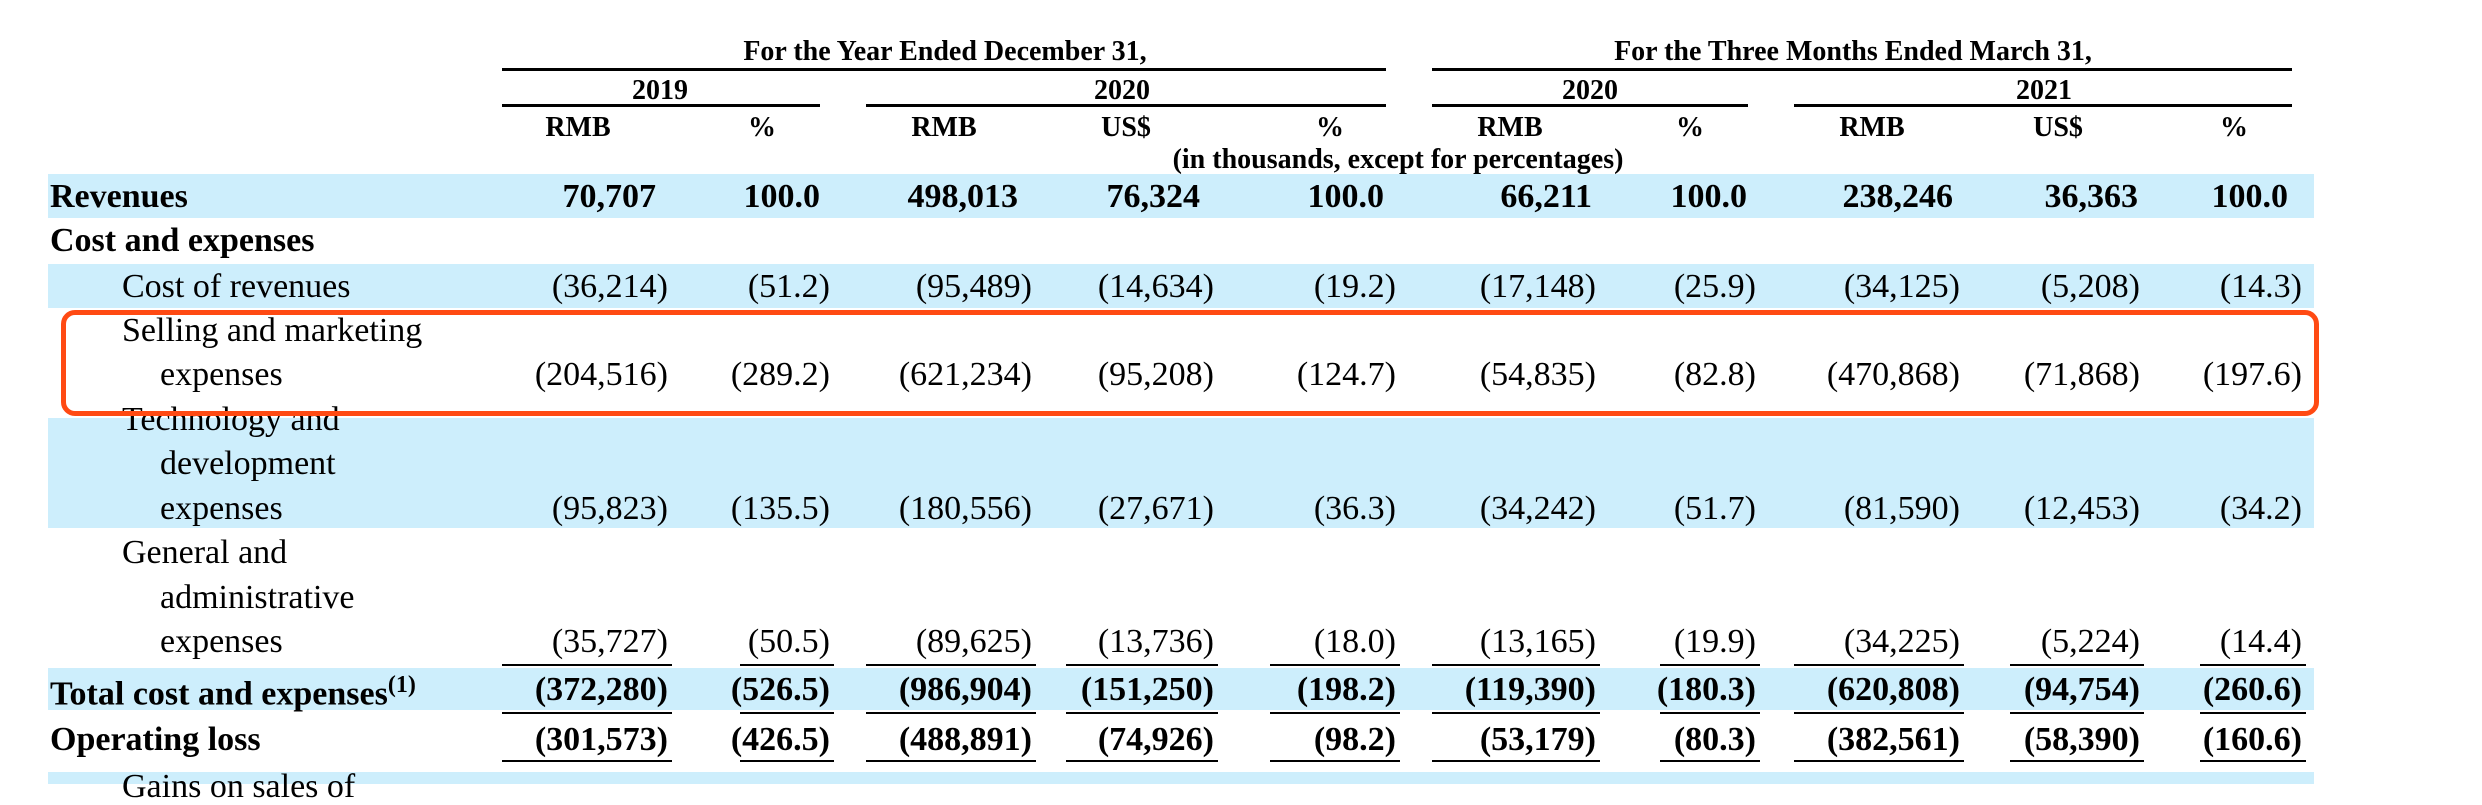 This screenshot has width=2482, height=805. I want to click on year-2021-rule, so click(2043, 105).